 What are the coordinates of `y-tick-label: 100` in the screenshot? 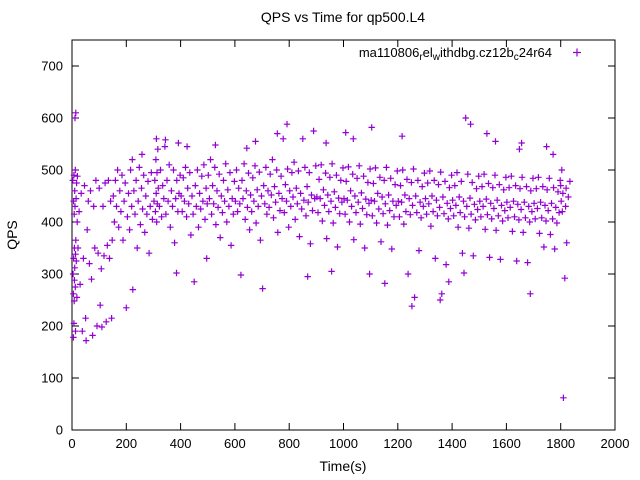 It's located at (52, 378).